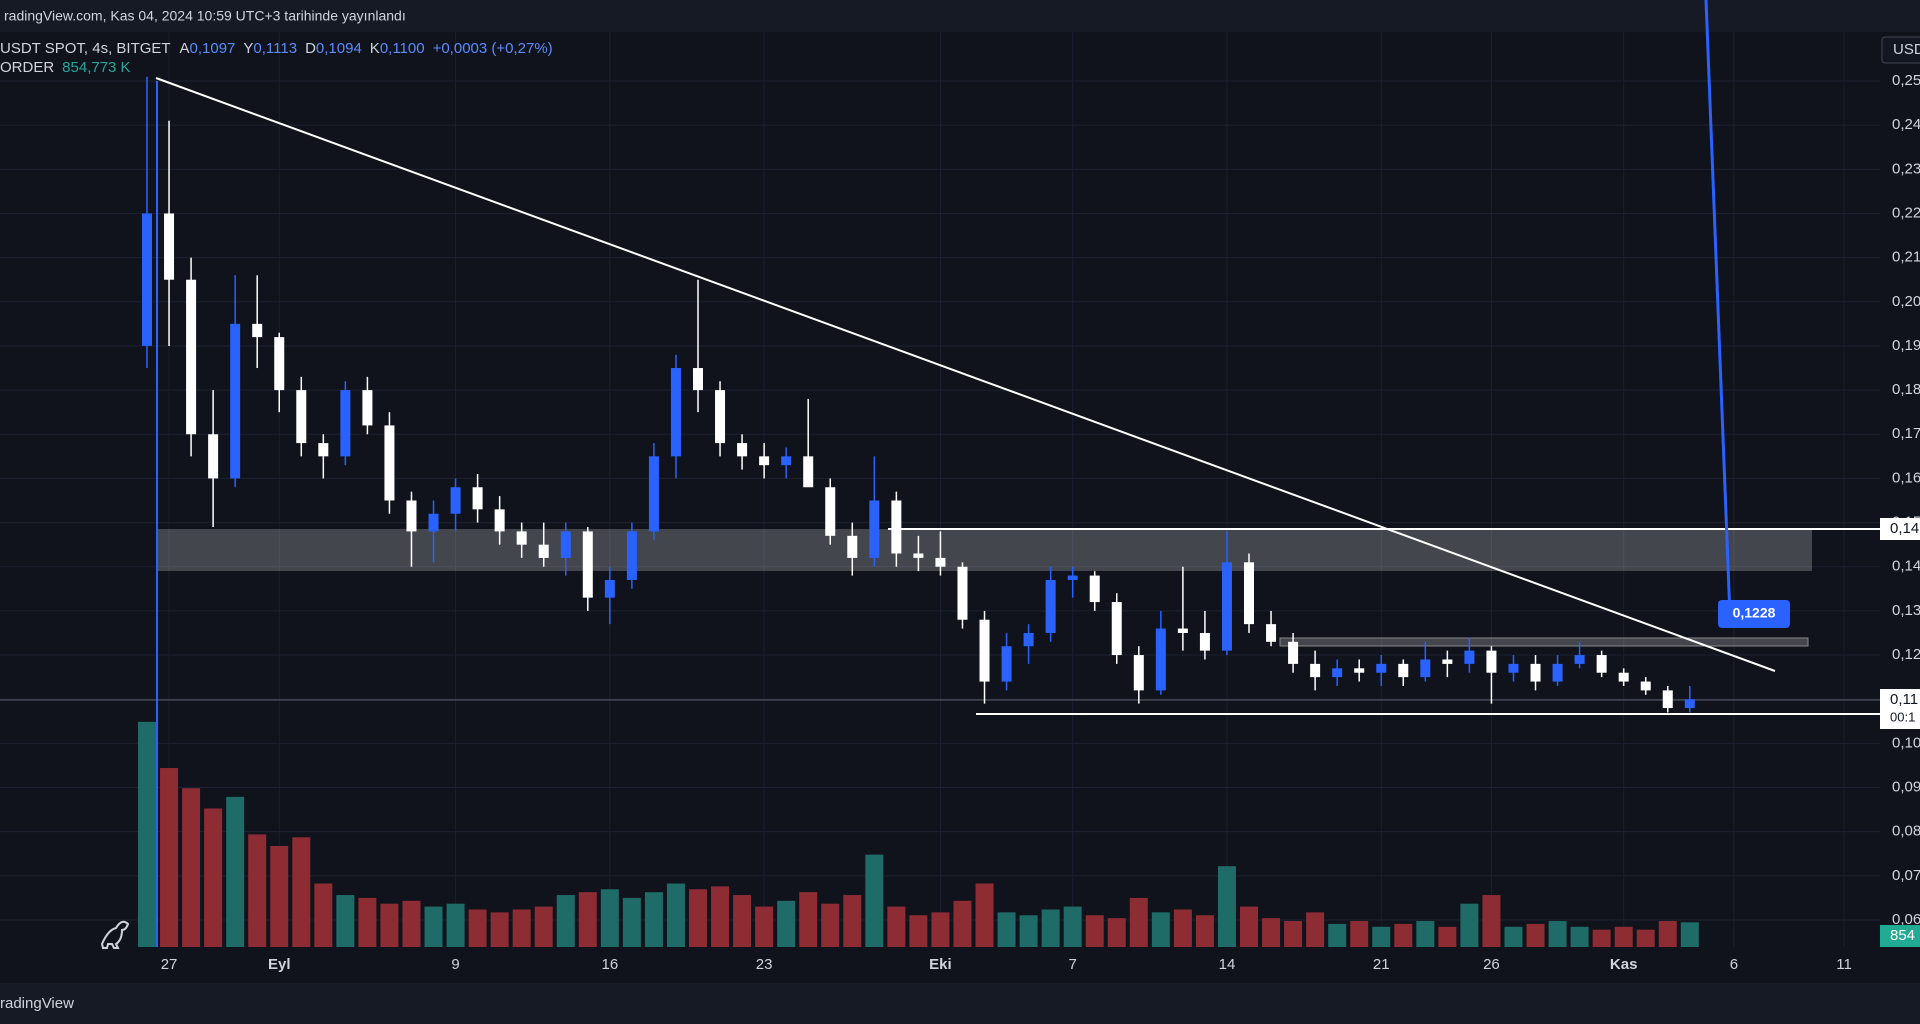 The width and height of the screenshot is (1920, 1024). Describe the element at coordinates (1906, 566) in the screenshot. I see `y-tick-label: 0,14` at that location.